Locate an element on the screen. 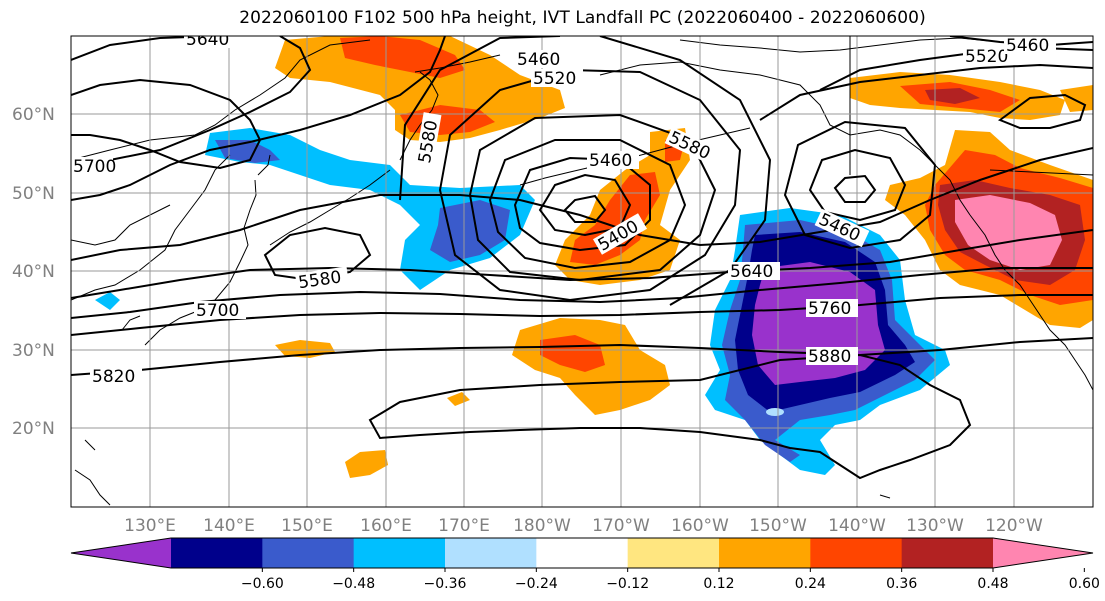 Image resolution: width=1105 pixels, height=601 pixels. low-center-1c is located at coordinates (582, 204).